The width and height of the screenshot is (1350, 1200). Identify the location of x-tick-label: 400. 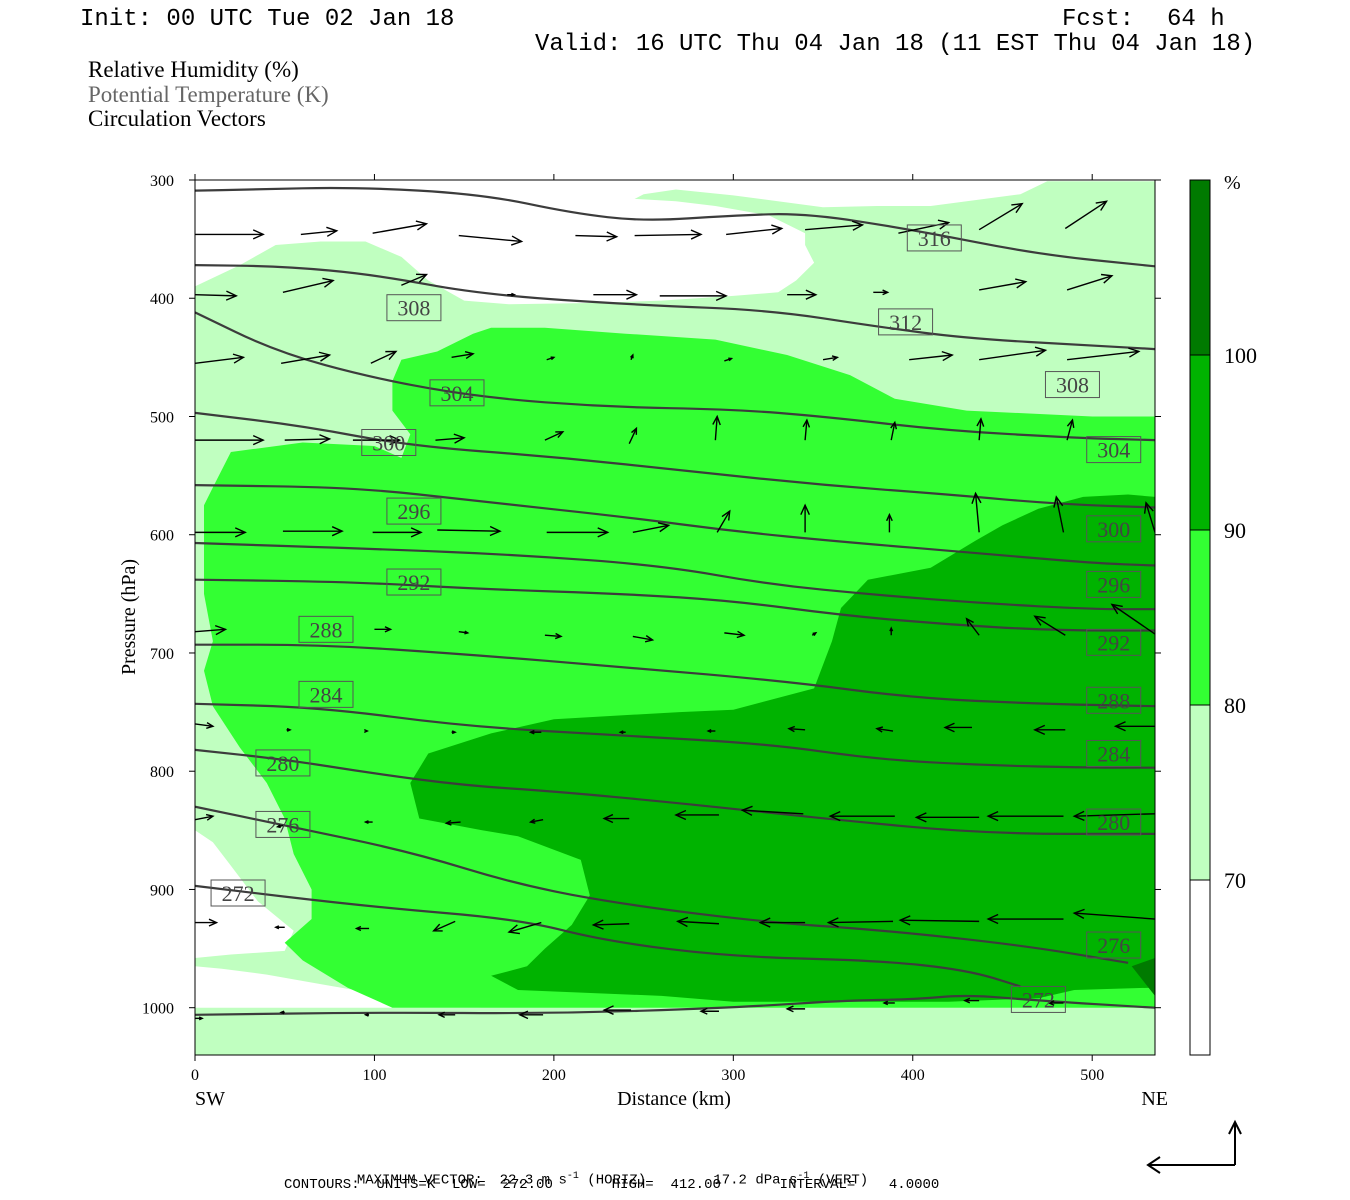
(913, 1075).